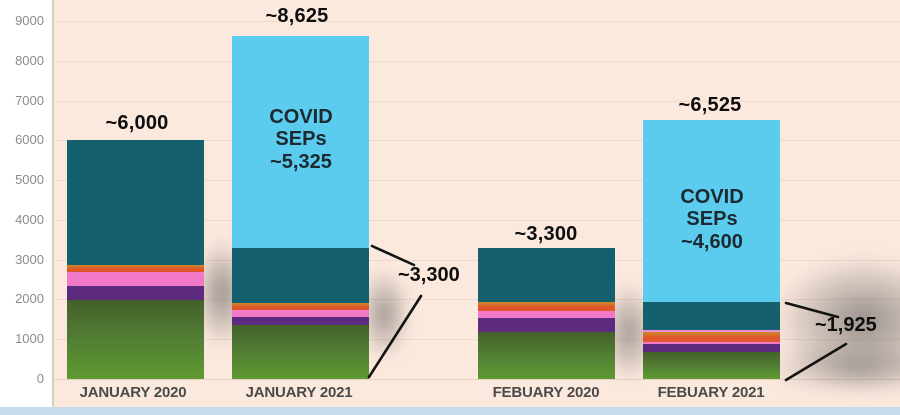 The width and height of the screenshot is (900, 415). I want to click on x-label-febuary-2021: FEBUARY 2021, so click(711, 392).